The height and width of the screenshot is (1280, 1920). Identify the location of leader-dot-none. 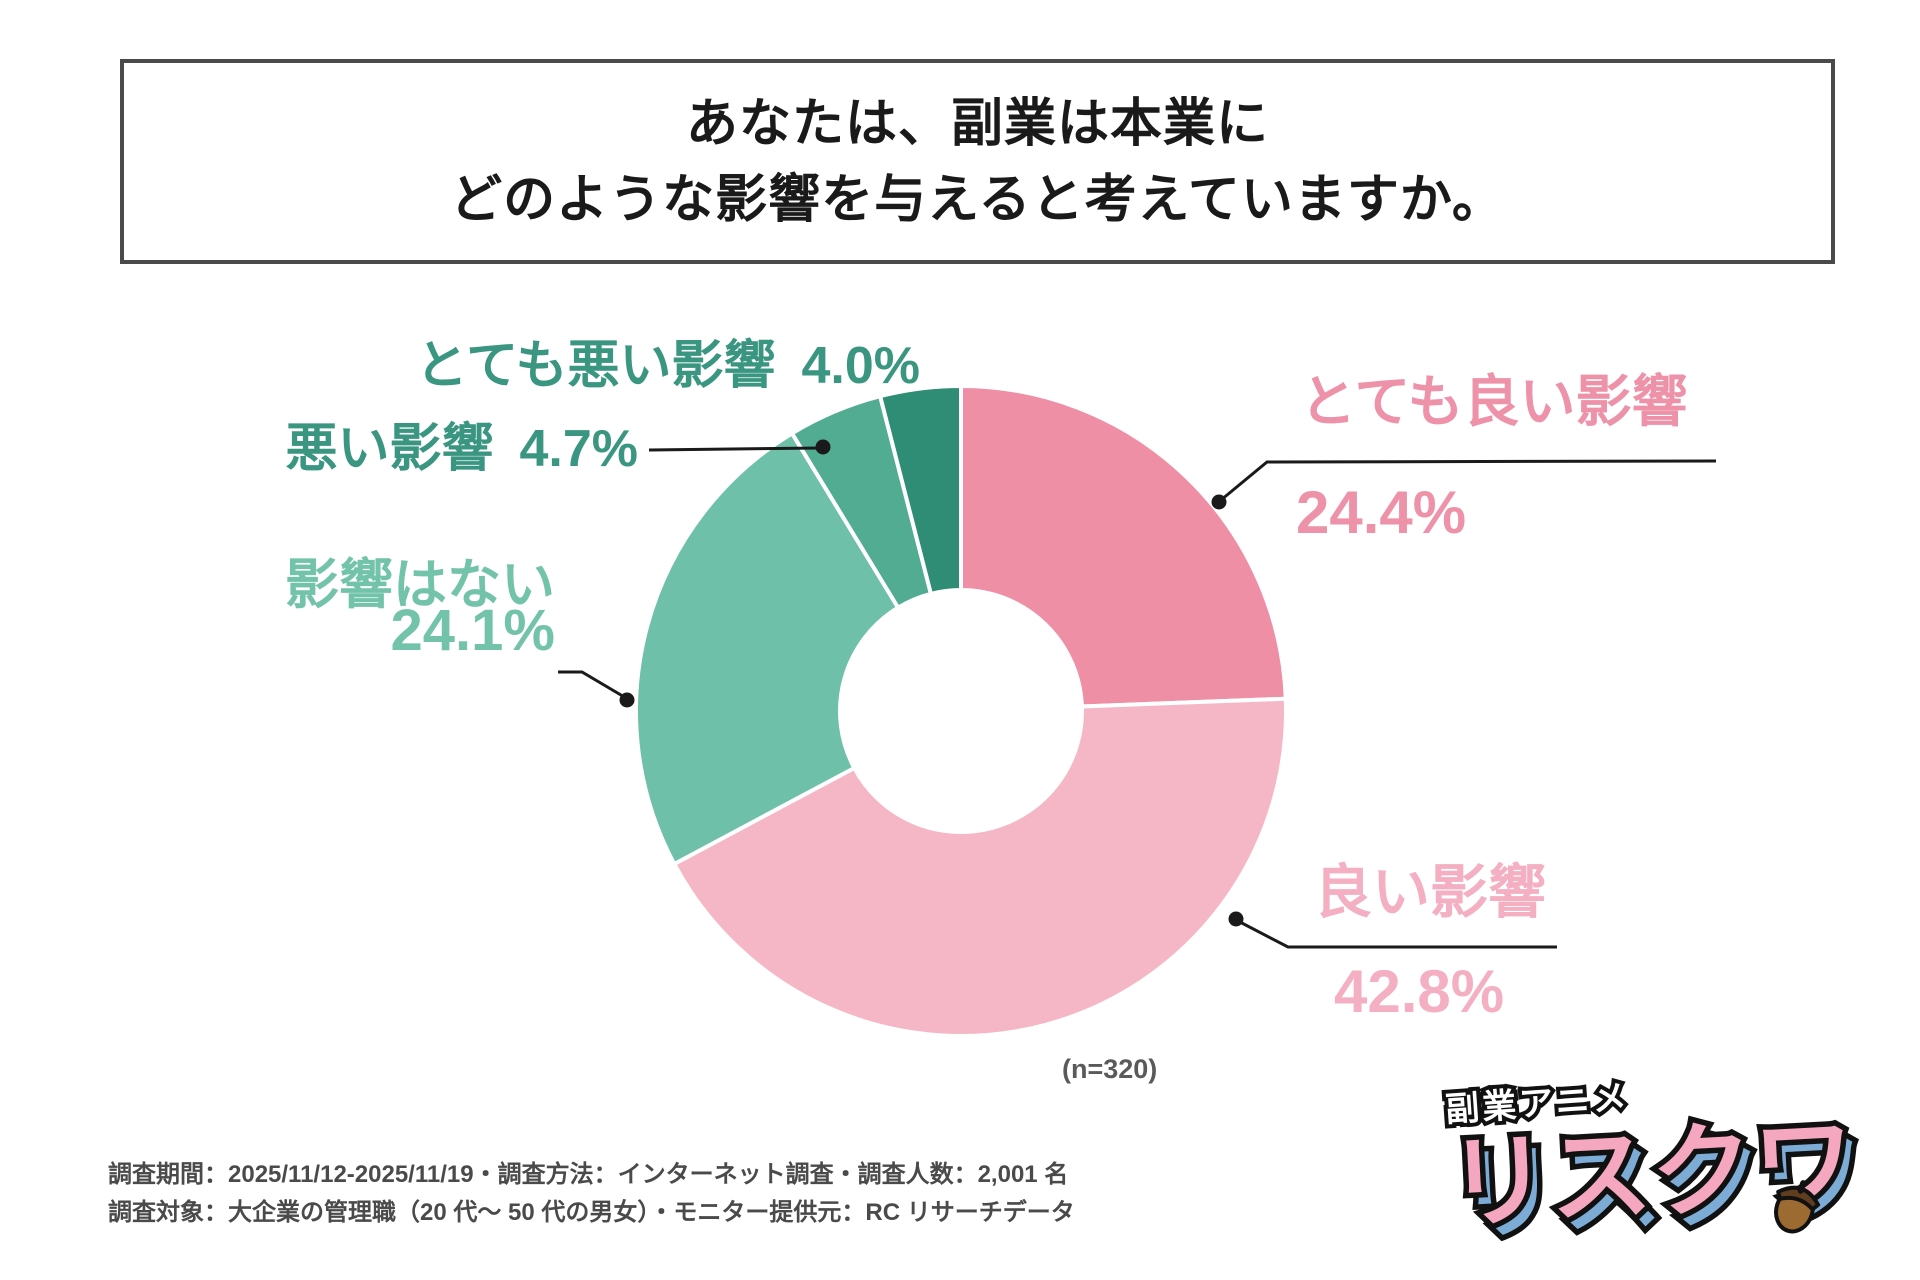
(627, 700).